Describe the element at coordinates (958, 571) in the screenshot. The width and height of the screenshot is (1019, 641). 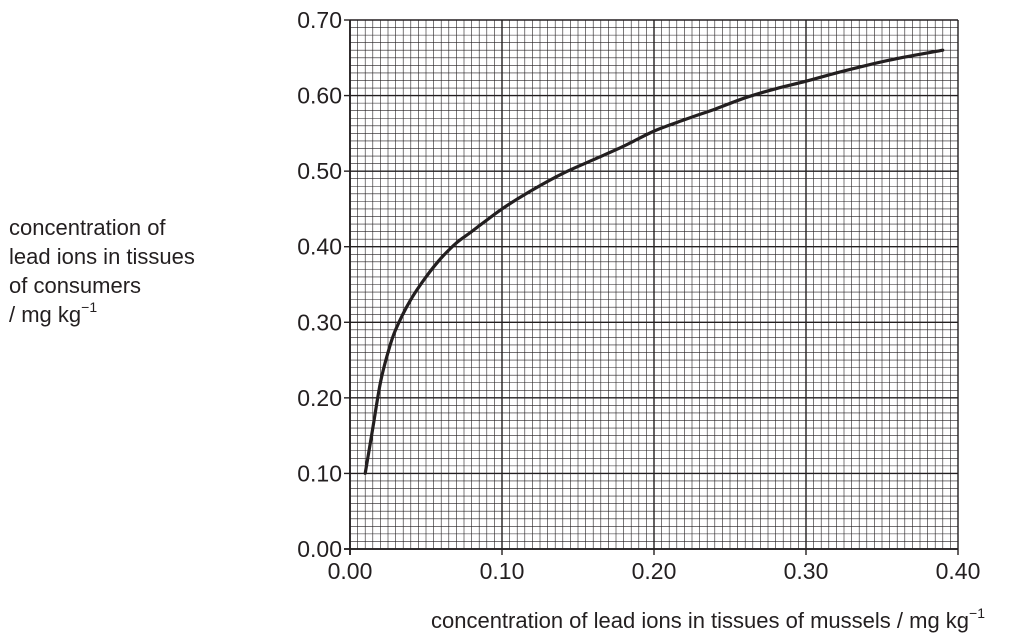
I see `x-tick-label: 0.40` at that location.